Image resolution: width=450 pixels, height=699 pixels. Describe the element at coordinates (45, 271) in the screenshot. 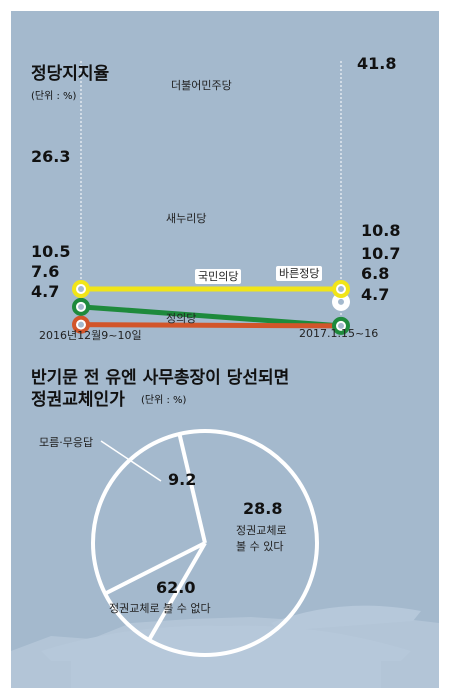

I see `label-people-start: 7.6` at that location.